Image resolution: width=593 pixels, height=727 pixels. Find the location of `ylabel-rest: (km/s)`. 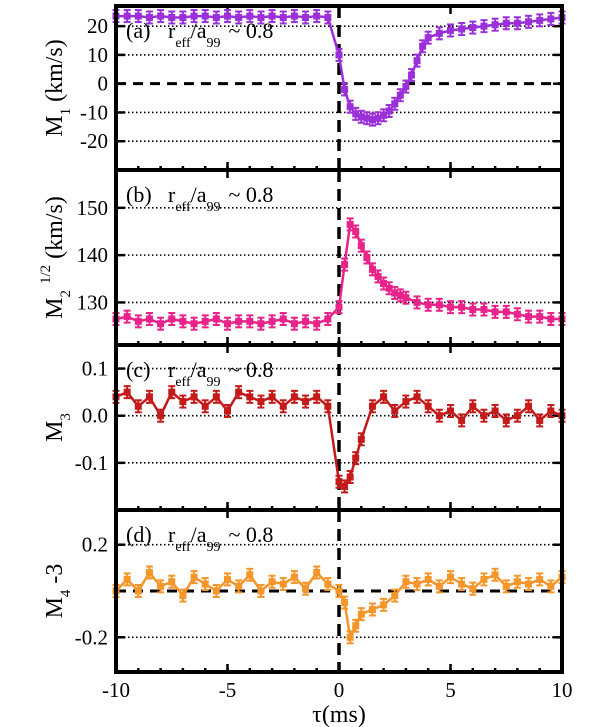

ylabel-rest: (km/s) is located at coordinates (55, 73).